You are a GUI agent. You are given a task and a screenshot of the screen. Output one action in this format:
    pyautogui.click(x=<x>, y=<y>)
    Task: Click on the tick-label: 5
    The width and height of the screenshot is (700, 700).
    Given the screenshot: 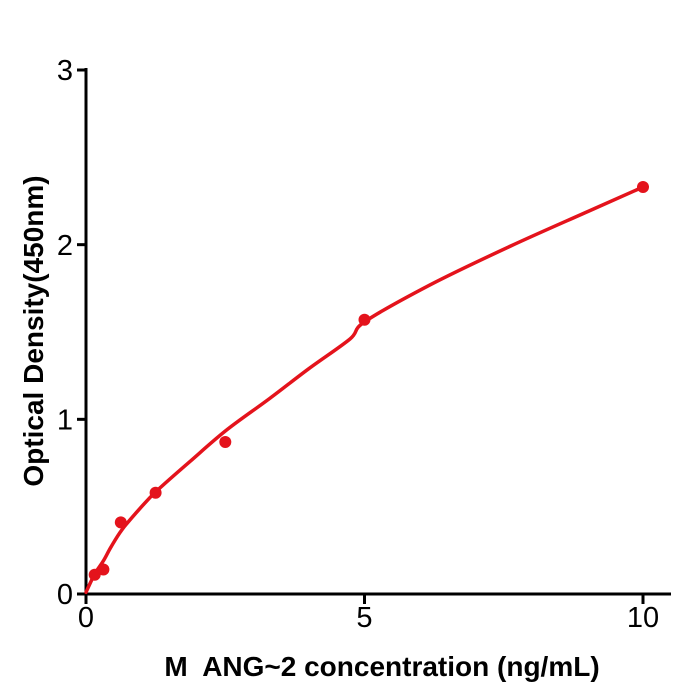 What is the action you would take?
    pyautogui.click(x=364, y=618)
    